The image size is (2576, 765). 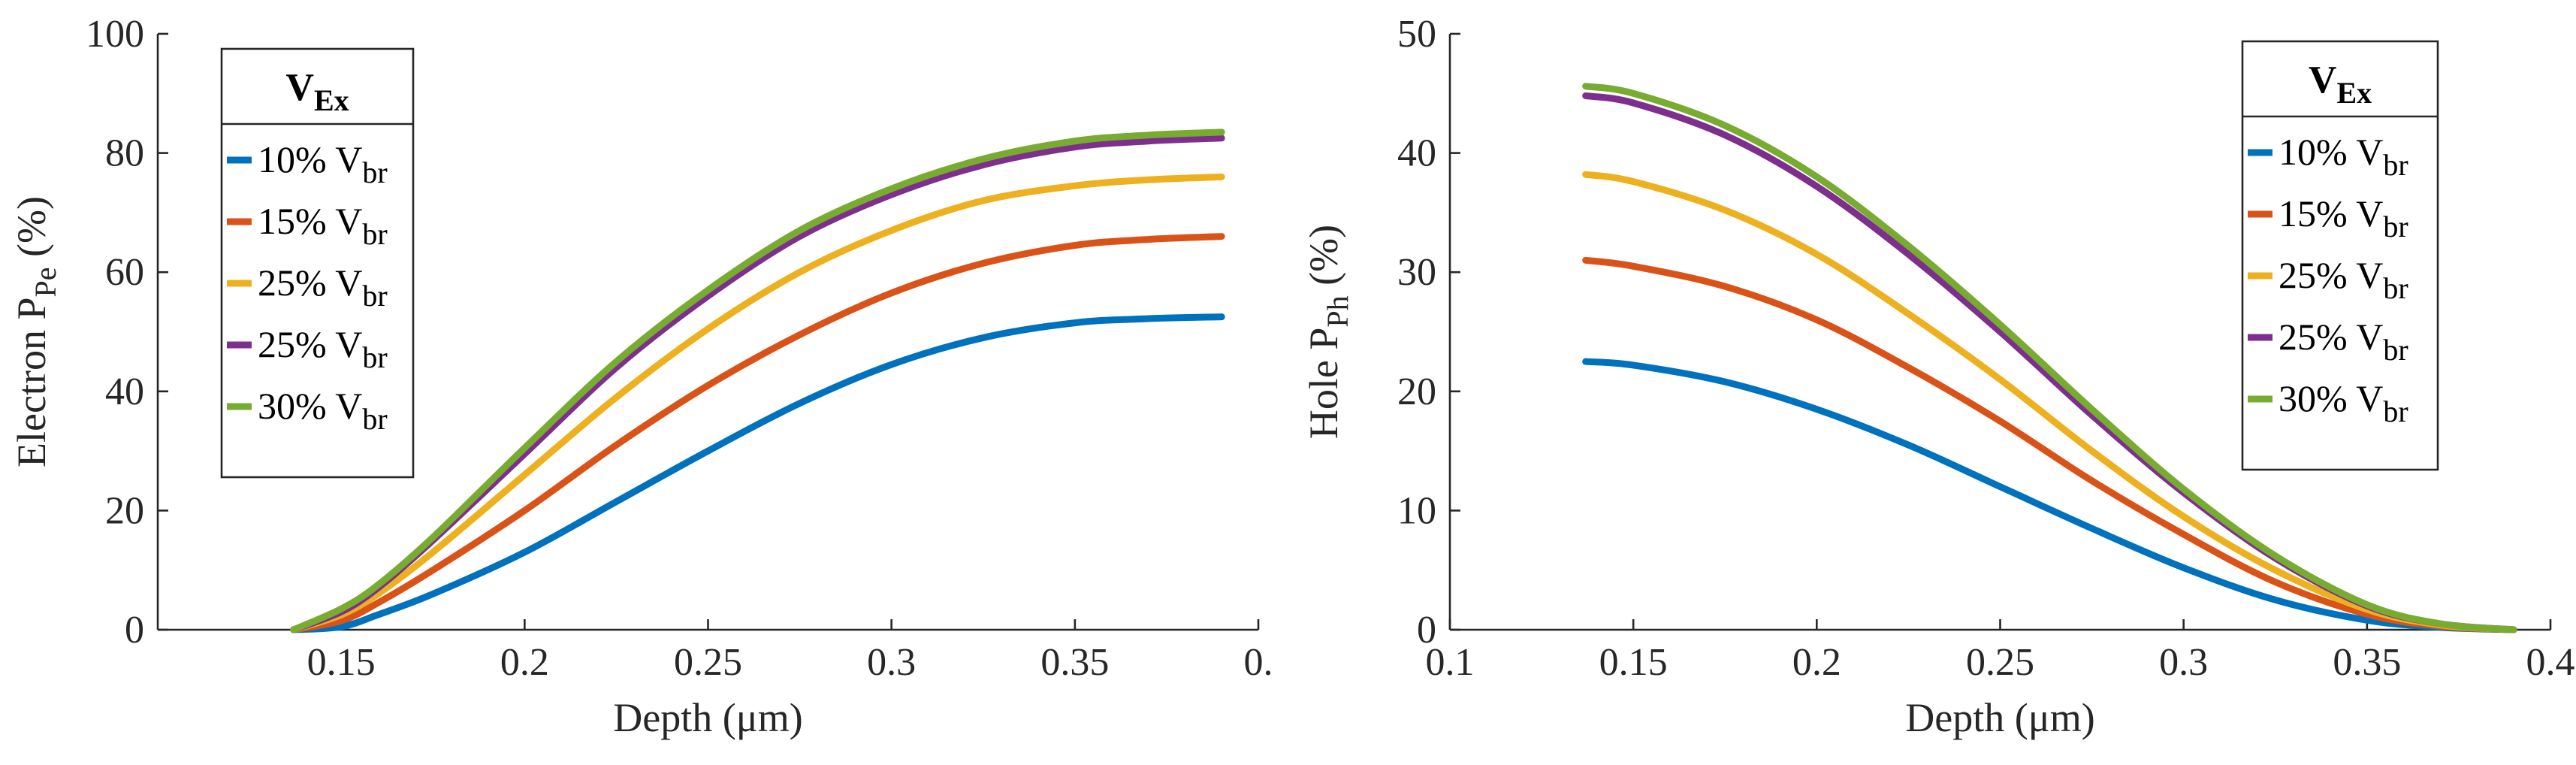 What do you see at coordinates (115, 34) in the screenshot?
I see `y-tick-label: 100` at bounding box center [115, 34].